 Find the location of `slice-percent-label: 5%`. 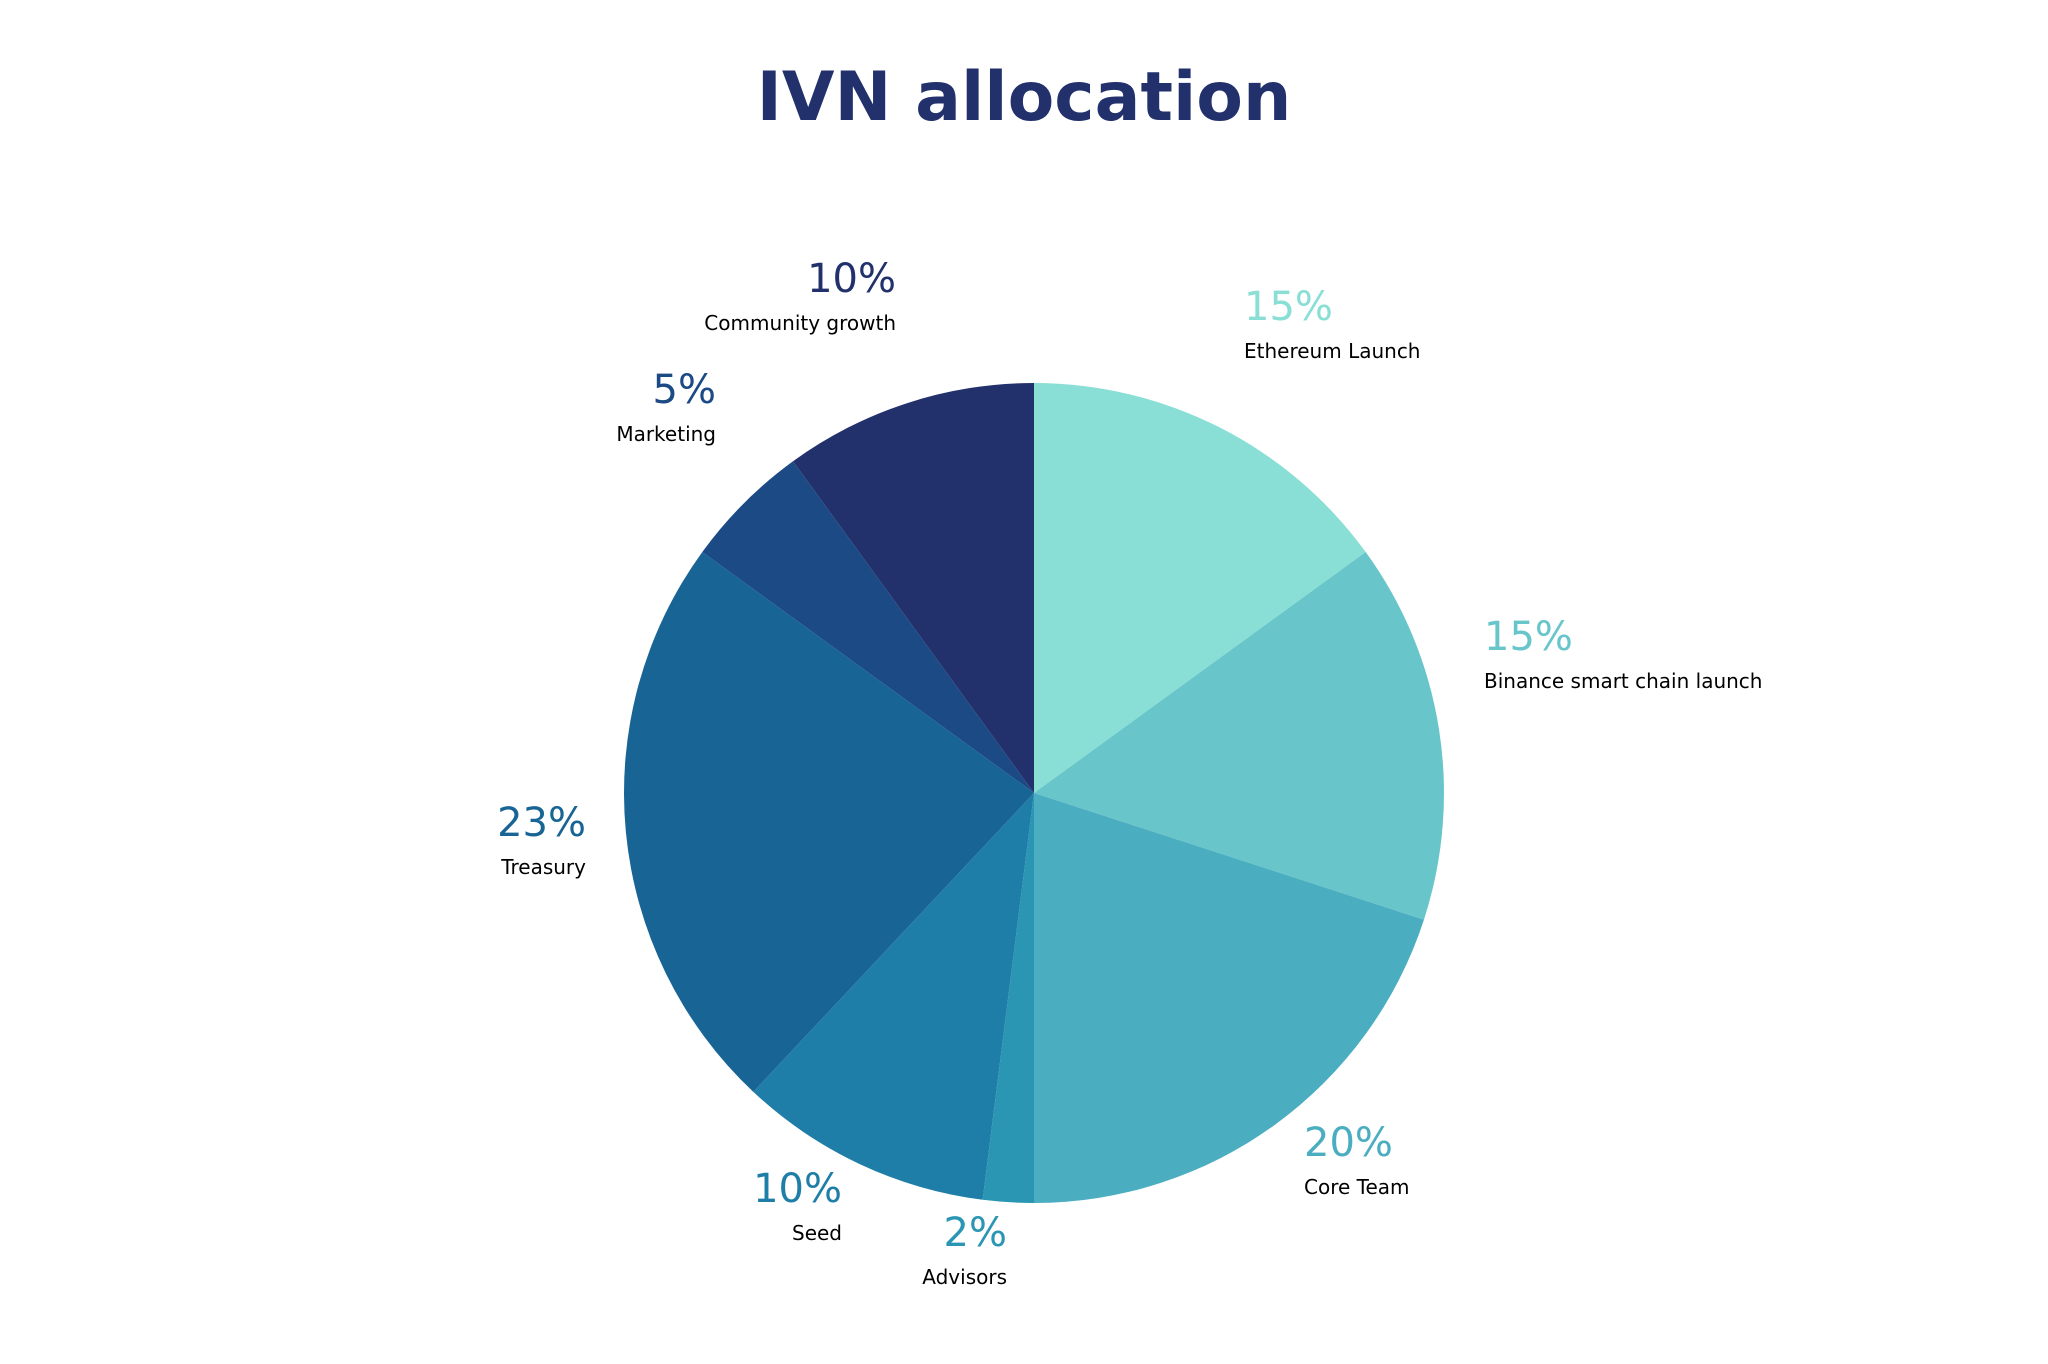

slice-percent-label: 5% is located at coordinates (684, 390).